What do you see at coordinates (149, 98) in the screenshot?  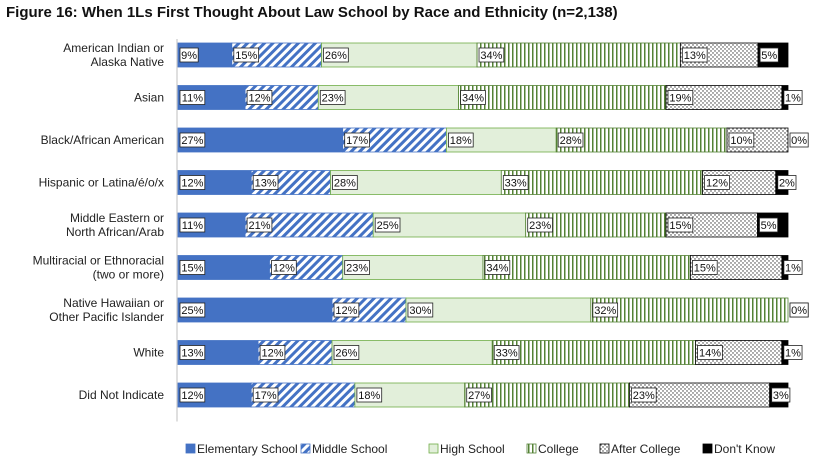 I see `category-label: Asian` at bounding box center [149, 98].